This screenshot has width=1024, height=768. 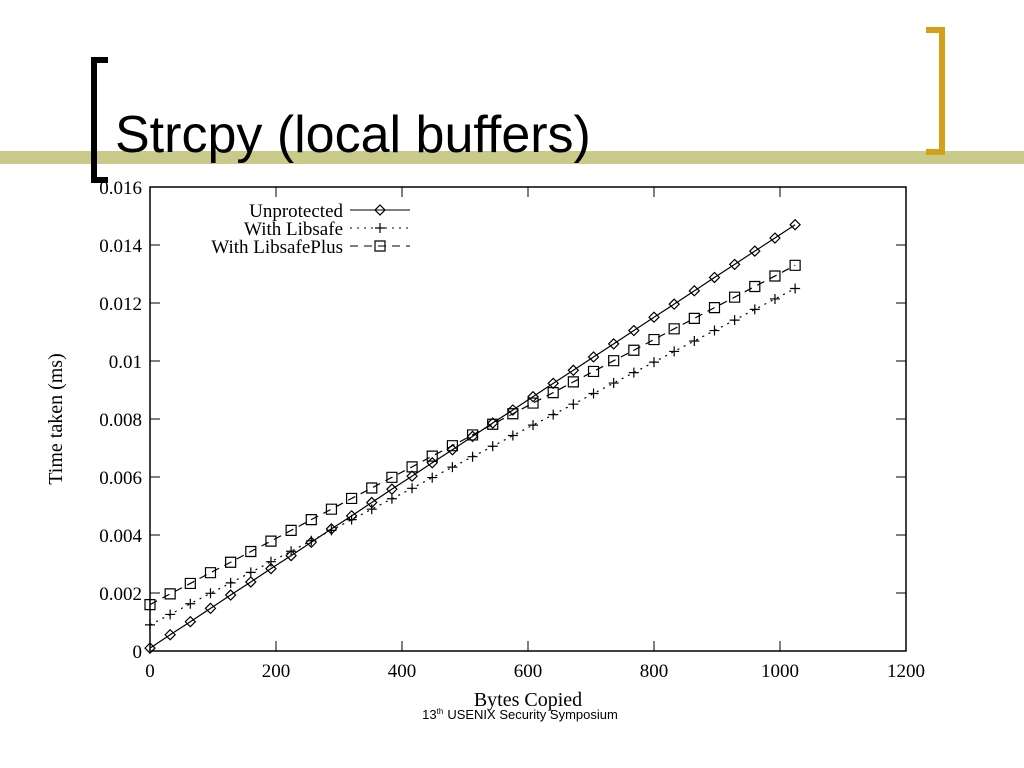 What do you see at coordinates (120, 304) in the screenshot?
I see `y-tick-label: 0.012` at bounding box center [120, 304].